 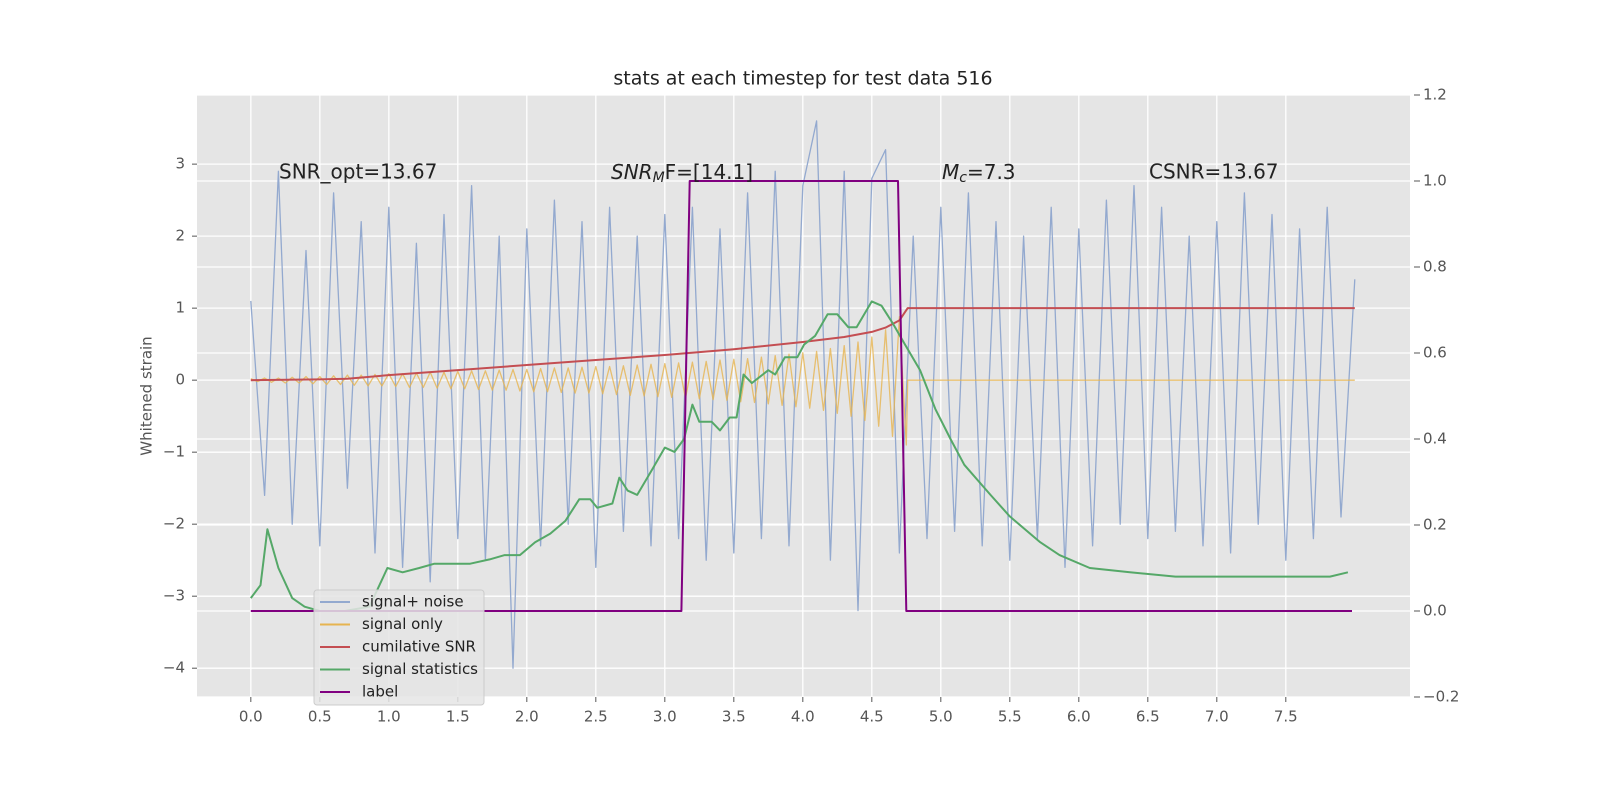 I want to click on x-tick-label: 1.5, so click(x=458, y=717).